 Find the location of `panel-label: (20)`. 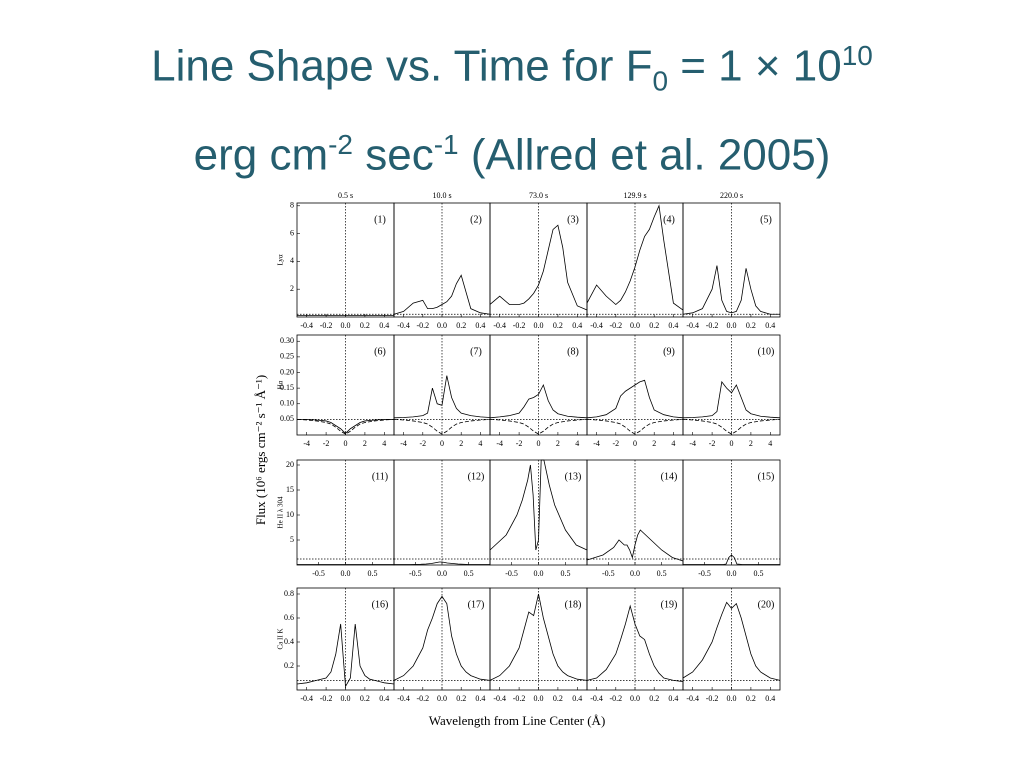

panel-label: (20) is located at coordinates (766, 604).